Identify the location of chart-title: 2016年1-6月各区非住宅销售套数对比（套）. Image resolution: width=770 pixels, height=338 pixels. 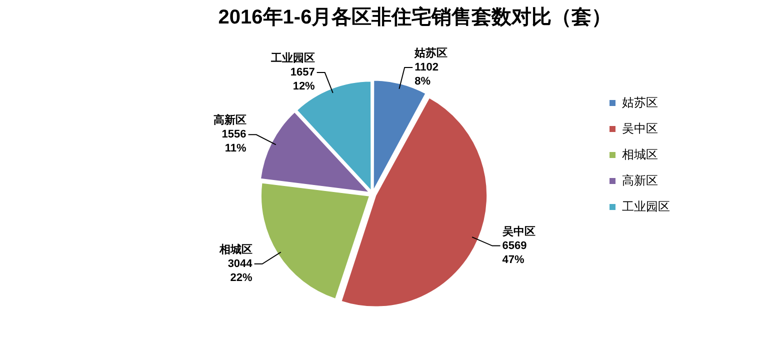
(415, 17).